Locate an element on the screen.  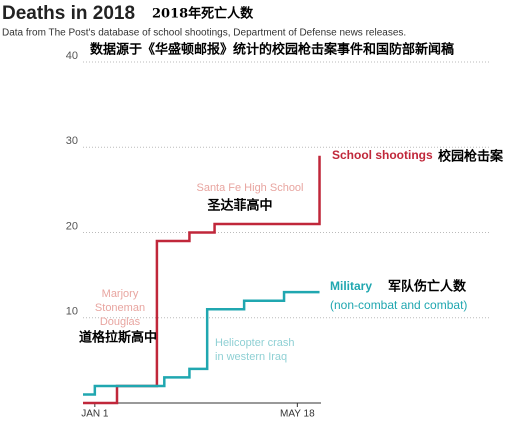
annotation: Stoneman is located at coordinates (120, 308).